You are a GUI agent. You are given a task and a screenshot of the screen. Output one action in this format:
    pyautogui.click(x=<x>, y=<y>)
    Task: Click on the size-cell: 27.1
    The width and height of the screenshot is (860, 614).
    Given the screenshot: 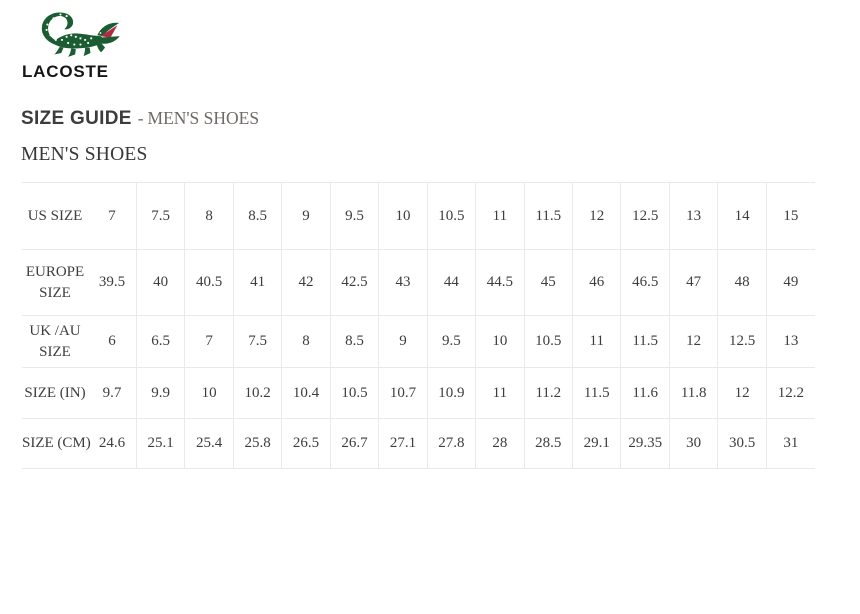 What is the action you would take?
    pyautogui.click(x=403, y=443)
    